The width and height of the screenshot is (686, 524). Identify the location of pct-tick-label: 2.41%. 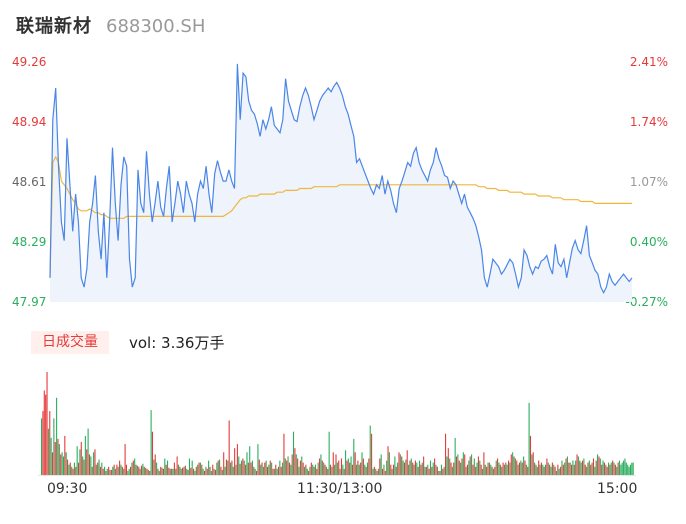
(648, 62).